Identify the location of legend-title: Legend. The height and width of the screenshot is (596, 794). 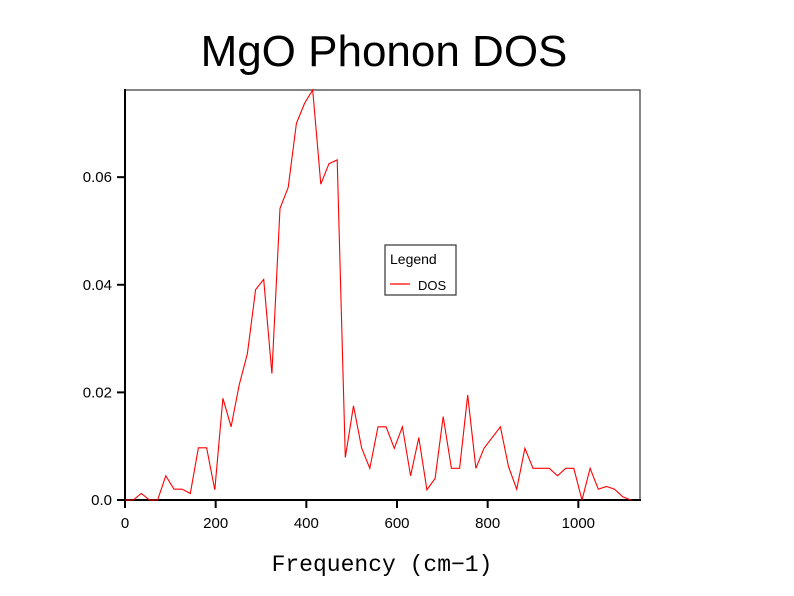
(413, 259).